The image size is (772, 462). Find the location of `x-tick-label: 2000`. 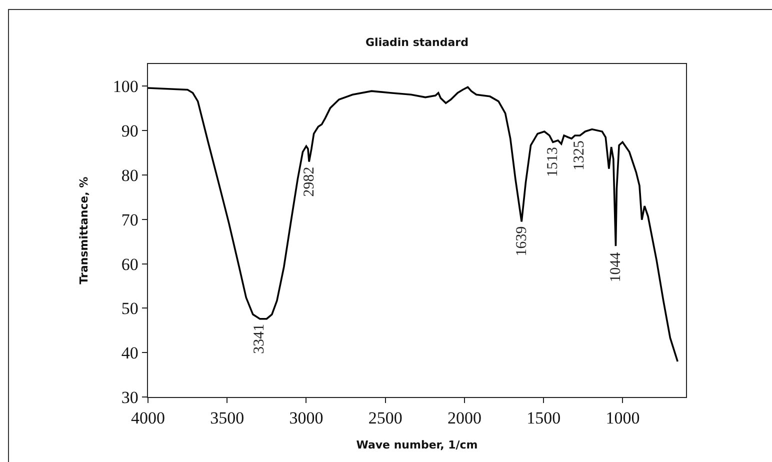

x-tick-label: 2000 is located at coordinates (464, 418).